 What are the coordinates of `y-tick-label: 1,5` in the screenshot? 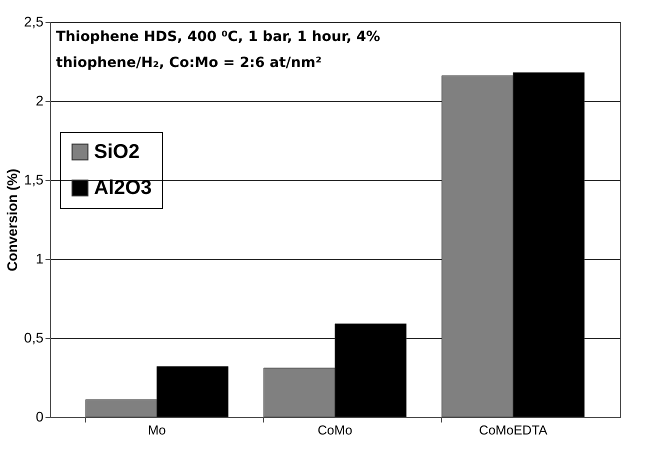 It's located at (34, 180).